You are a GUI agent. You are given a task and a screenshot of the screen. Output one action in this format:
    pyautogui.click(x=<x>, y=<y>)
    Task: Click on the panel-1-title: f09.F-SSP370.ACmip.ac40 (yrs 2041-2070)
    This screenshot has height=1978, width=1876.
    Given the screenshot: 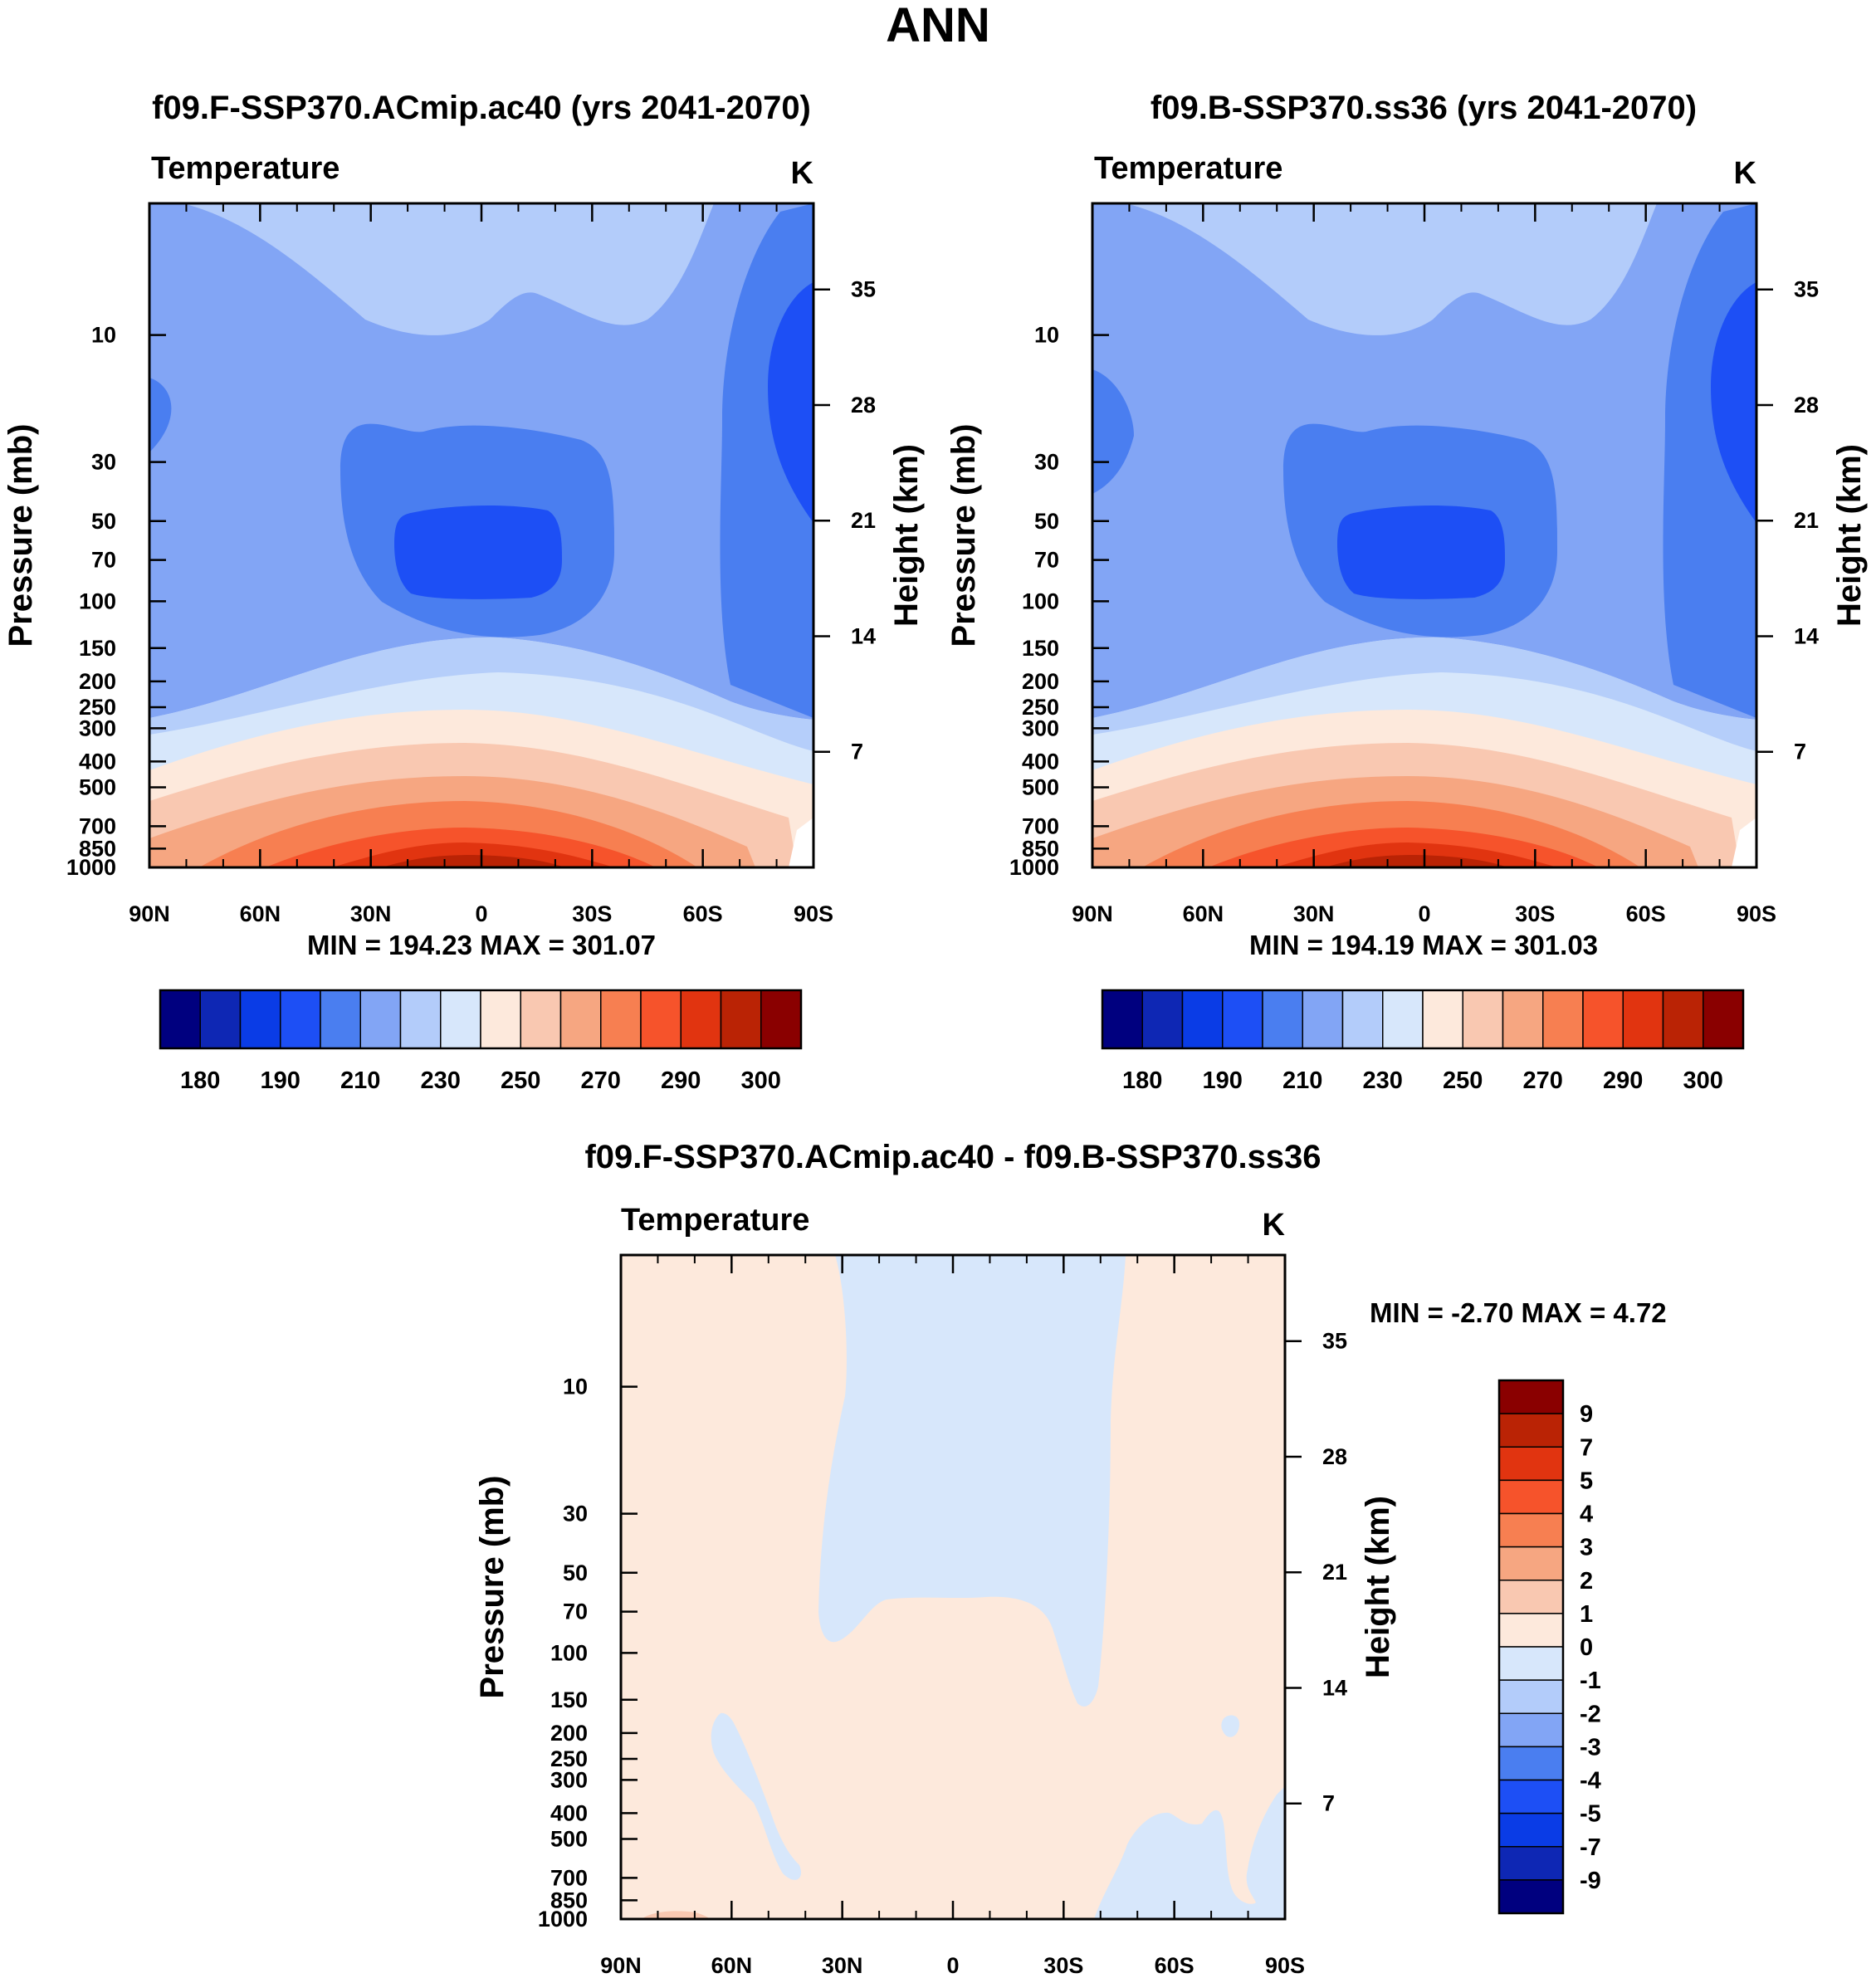 What is the action you would take?
    pyautogui.click(x=482, y=108)
    